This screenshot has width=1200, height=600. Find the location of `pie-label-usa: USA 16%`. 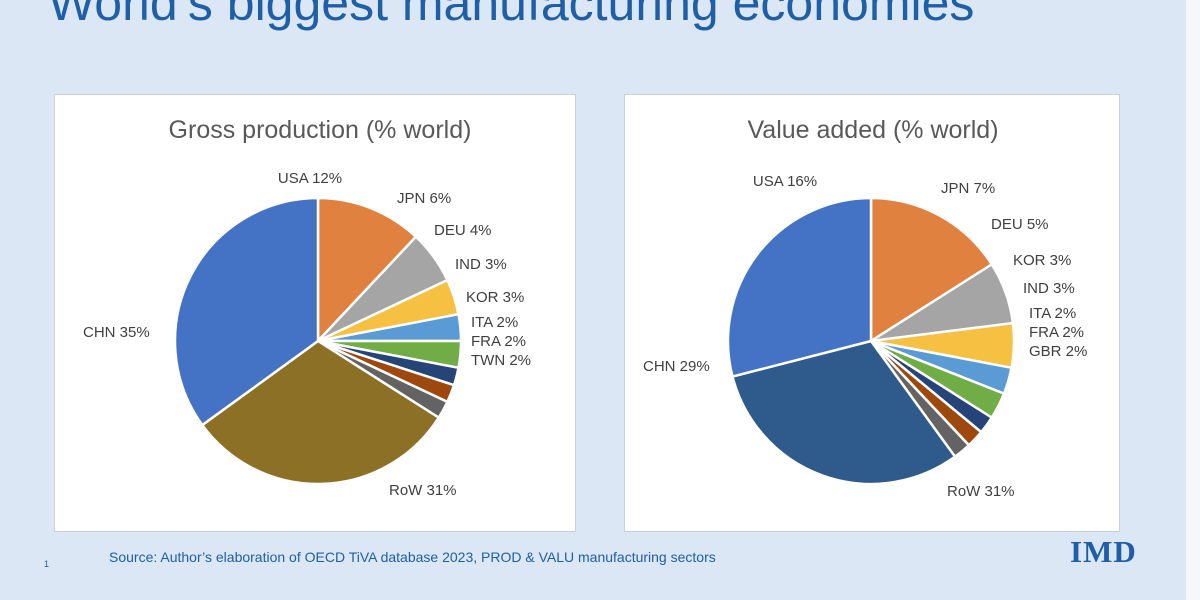

pie-label-usa: USA 16% is located at coordinates (785, 181).